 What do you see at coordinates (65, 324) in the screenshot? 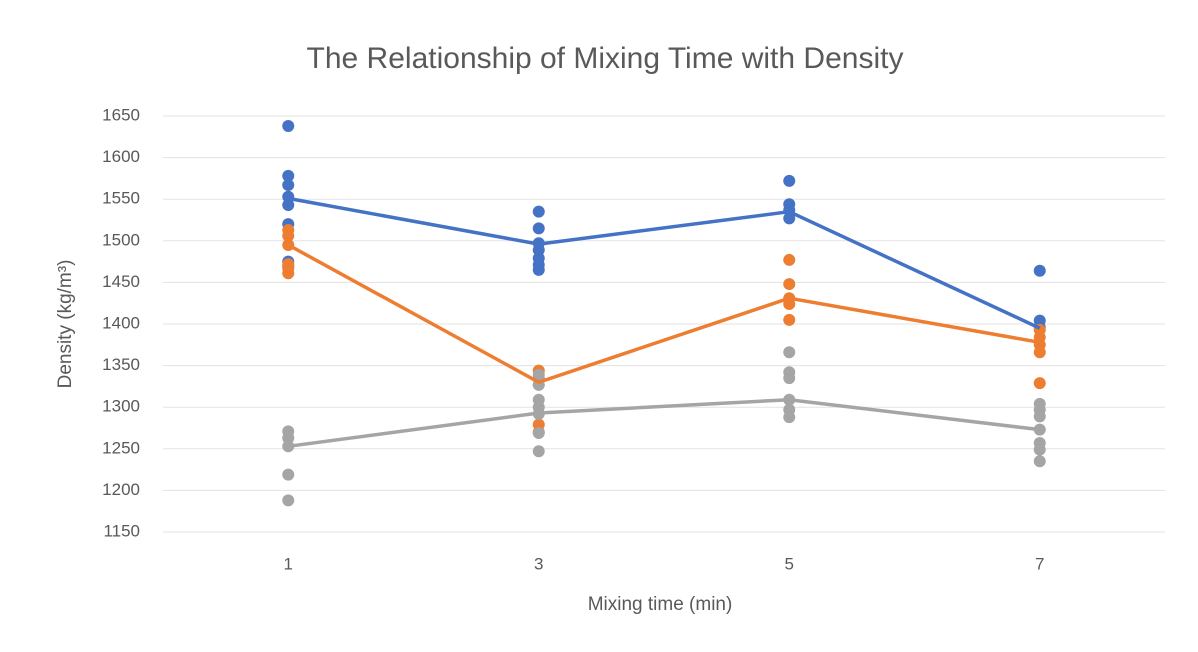
I see `y-axis-title: Density (kg/m³)` at bounding box center [65, 324].